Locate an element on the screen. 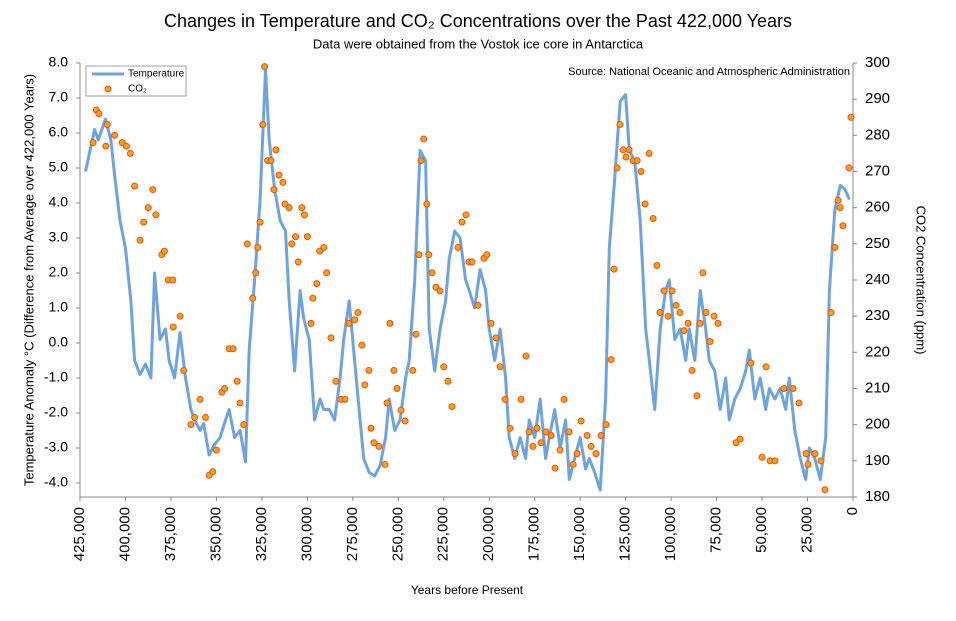 The width and height of the screenshot is (956, 621). x-tick-label: 50,000 is located at coordinates (761, 530).